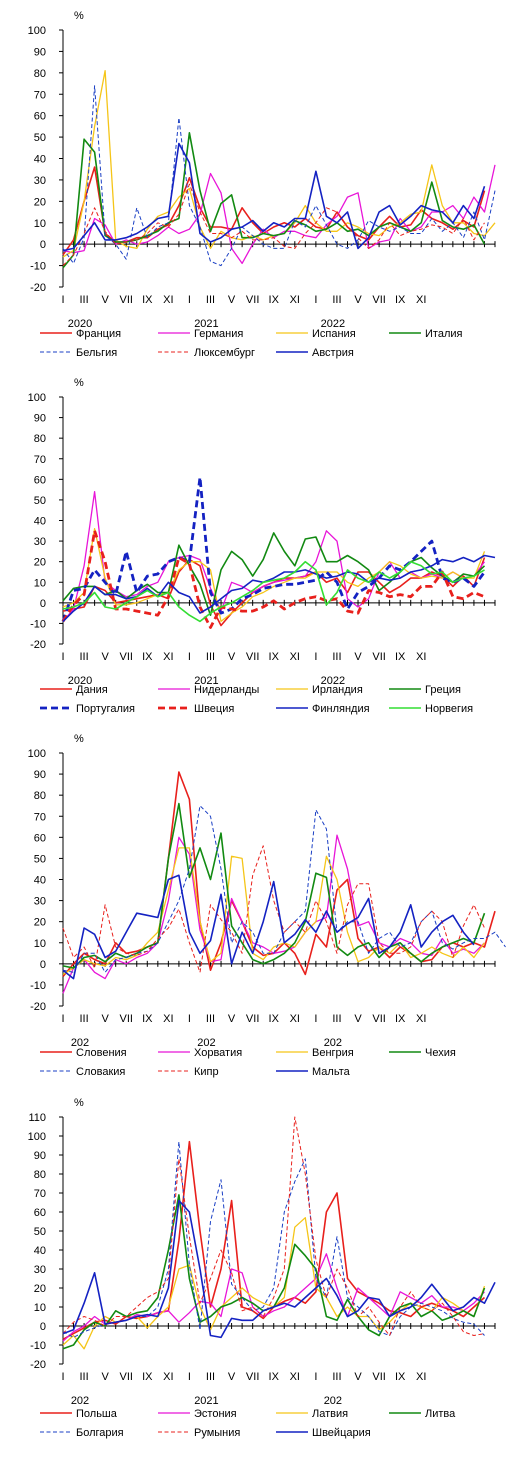 The width and height of the screenshot is (519, 1457). What do you see at coordinates (218, 1053) in the screenshot?
I see `legend-label: Хорватия` at bounding box center [218, 1053].